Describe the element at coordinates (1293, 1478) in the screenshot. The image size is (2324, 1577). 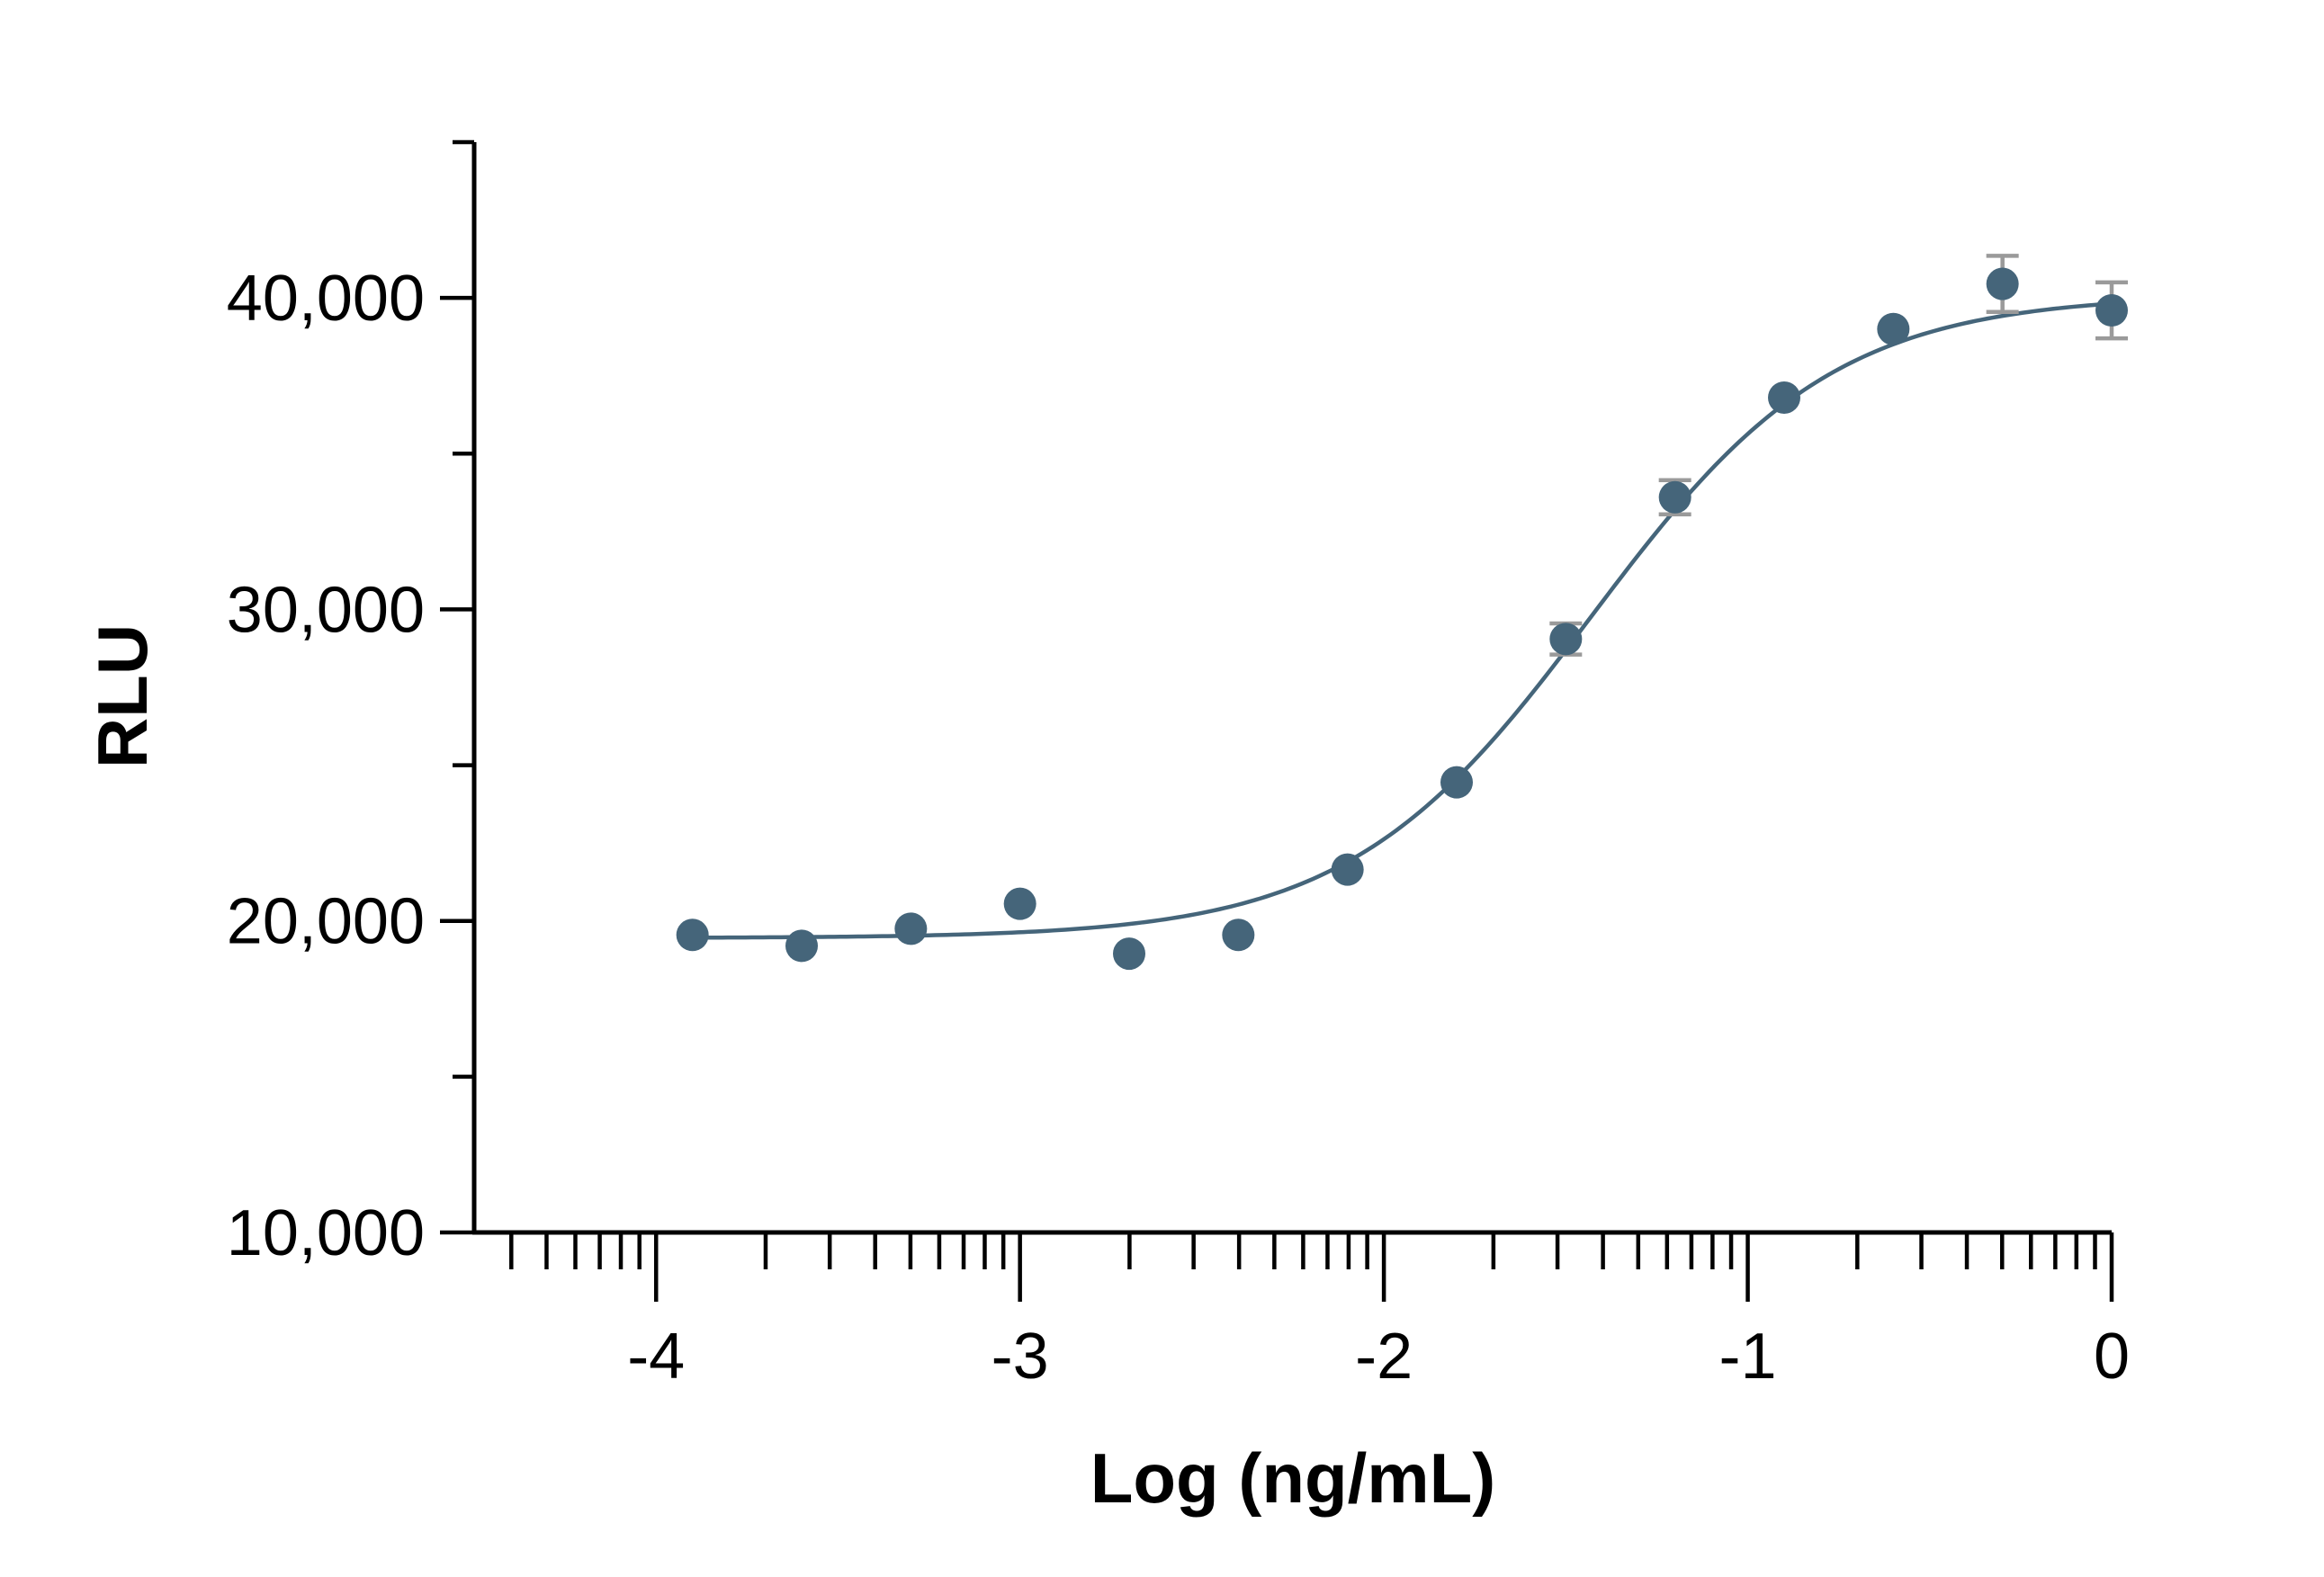
I see `x-axis-title: Log (ng/mL)` at that location.